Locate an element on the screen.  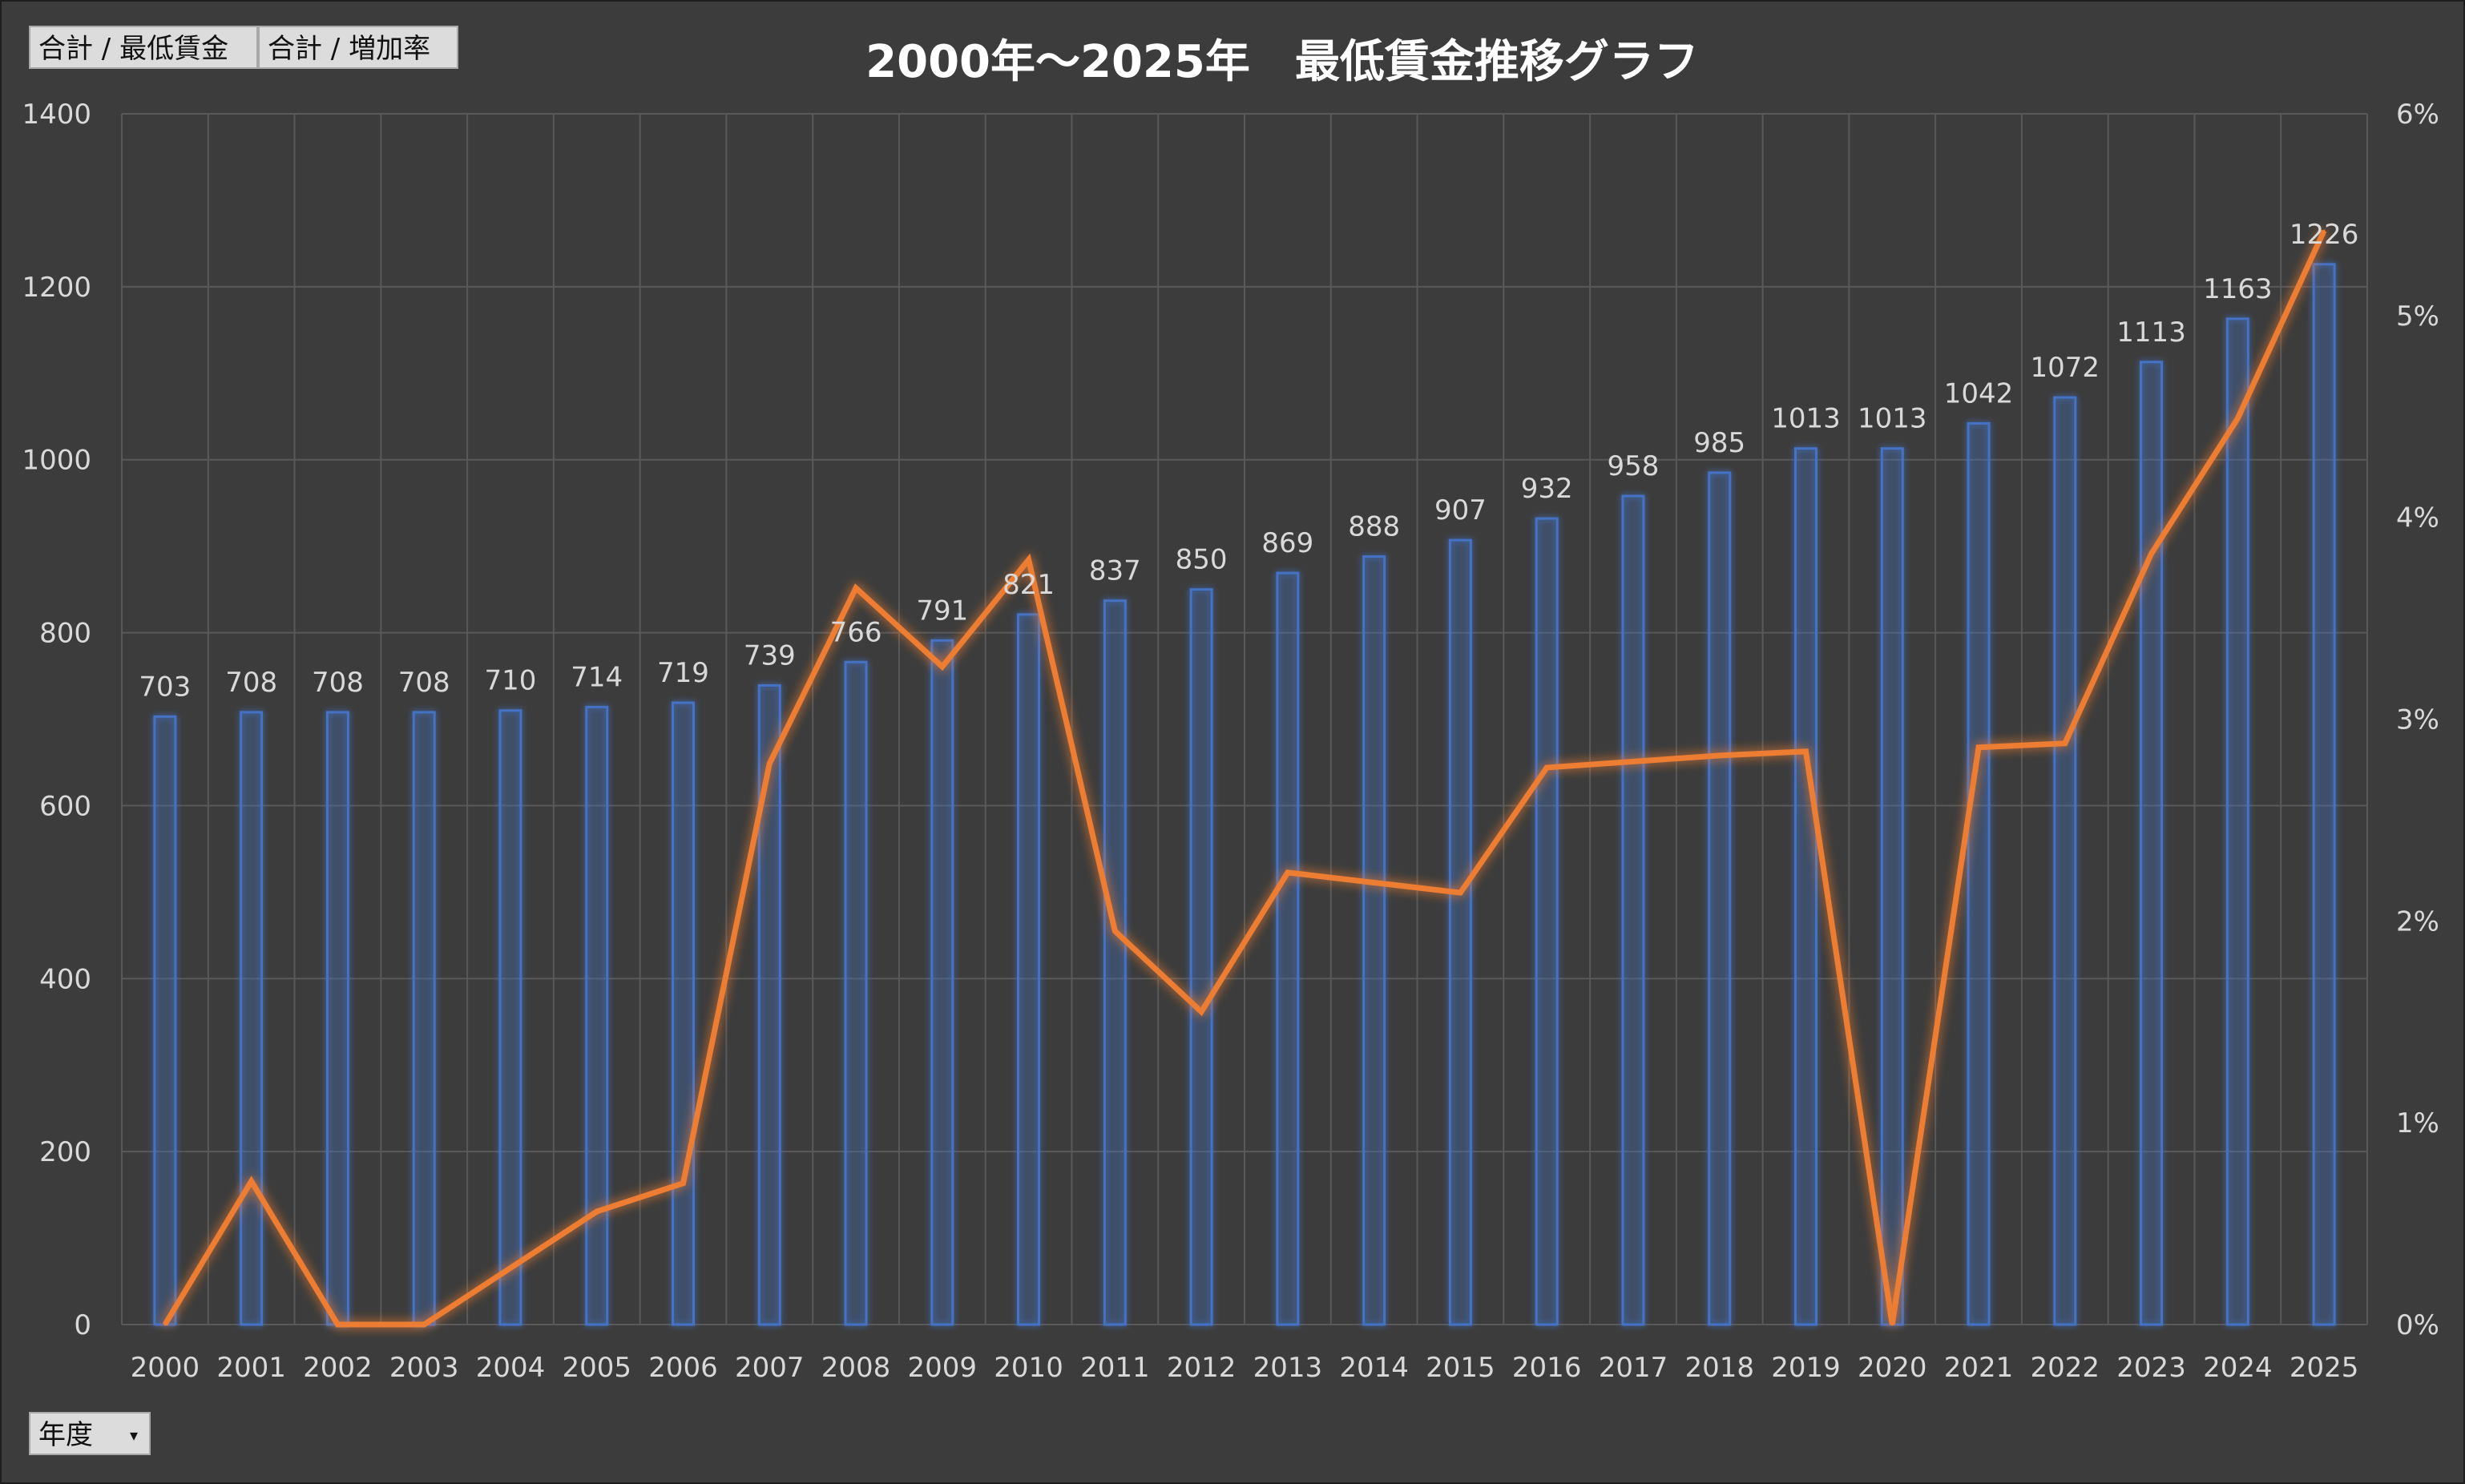
x-axis-tick-label: 2023 is located at coordinates (2151, 1368).